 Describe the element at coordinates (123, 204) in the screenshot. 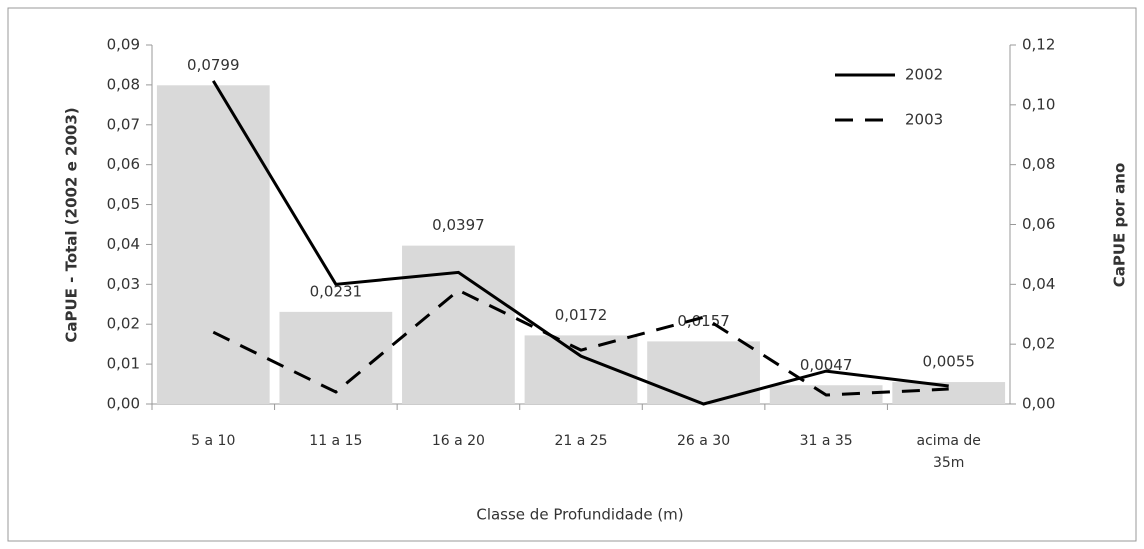

I see `y-tick-label: 0,05` at that location.